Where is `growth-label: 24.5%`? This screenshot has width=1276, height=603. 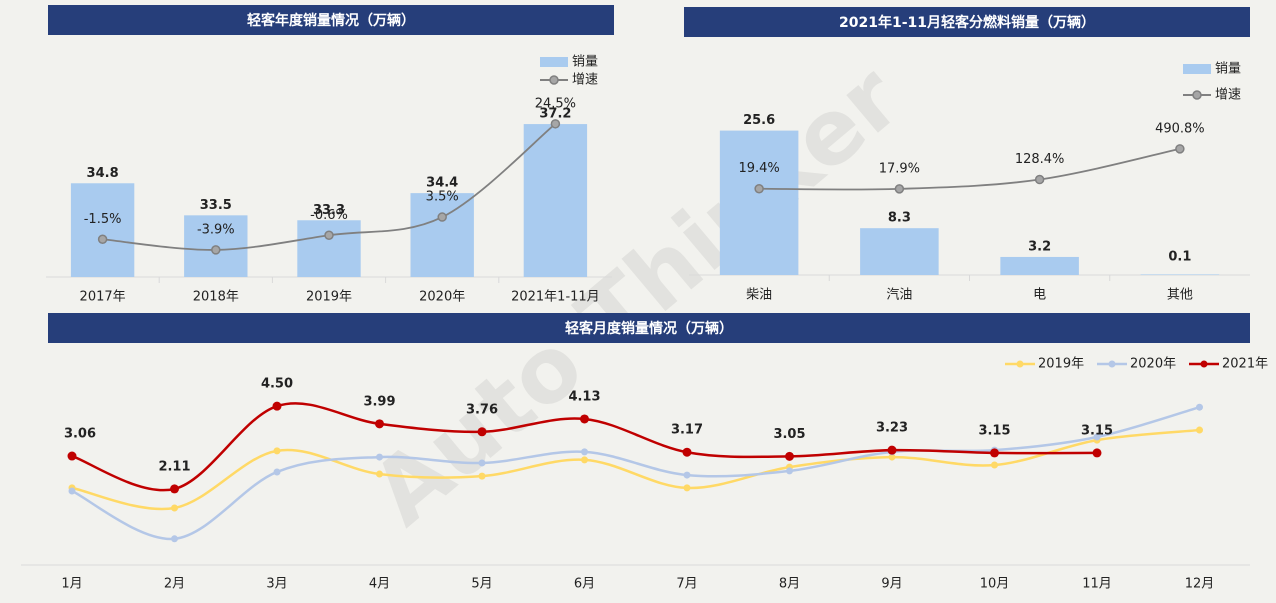
growth-label: 24.5% is located at coordinates (555, 103).